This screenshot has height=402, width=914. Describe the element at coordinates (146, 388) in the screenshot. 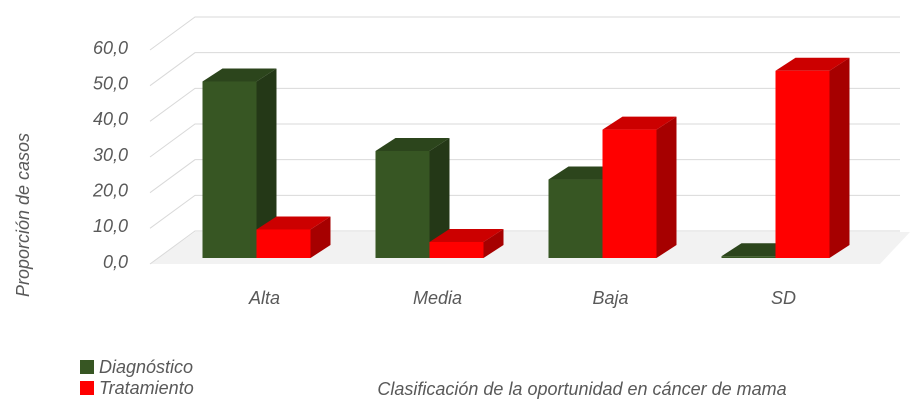

I see `legend-label: Tratamiento` at that location.